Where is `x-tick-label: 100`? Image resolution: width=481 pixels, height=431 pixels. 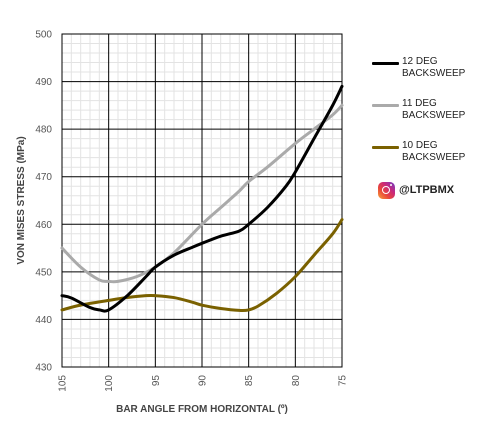 x-tick-label: 100 is located at coordinates (109, 383).